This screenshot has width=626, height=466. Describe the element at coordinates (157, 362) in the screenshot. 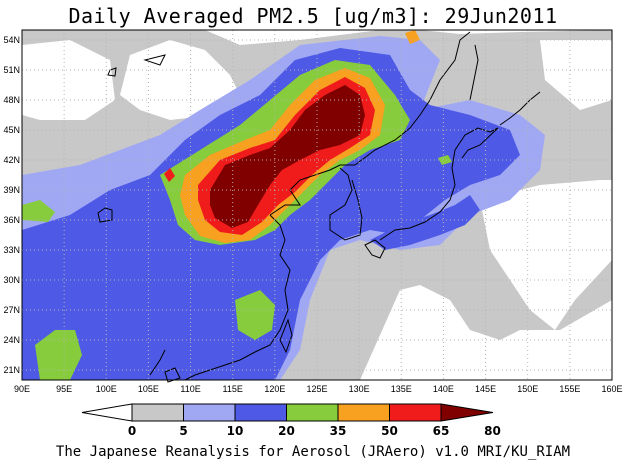

I see `coastline-vietnam` at that location.